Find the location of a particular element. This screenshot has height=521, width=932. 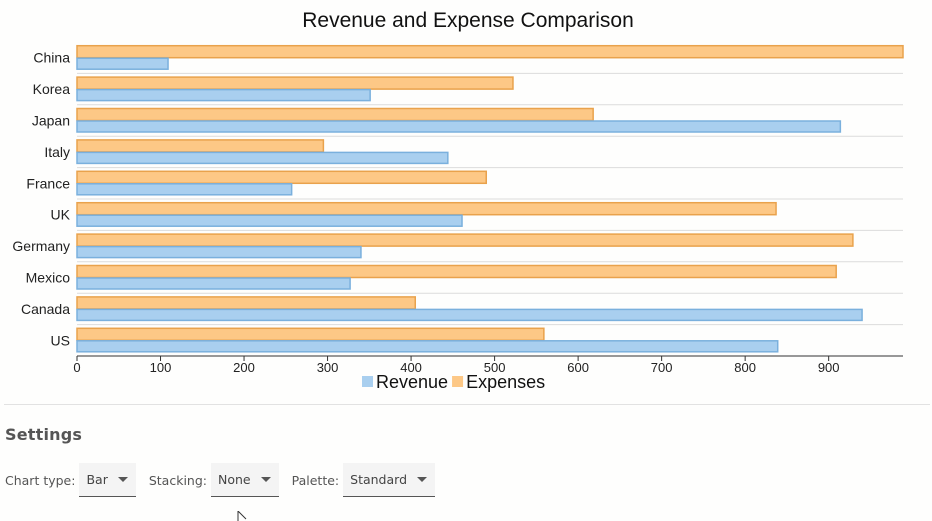

bar-revenue-germany is located at coordinates (219, 252).